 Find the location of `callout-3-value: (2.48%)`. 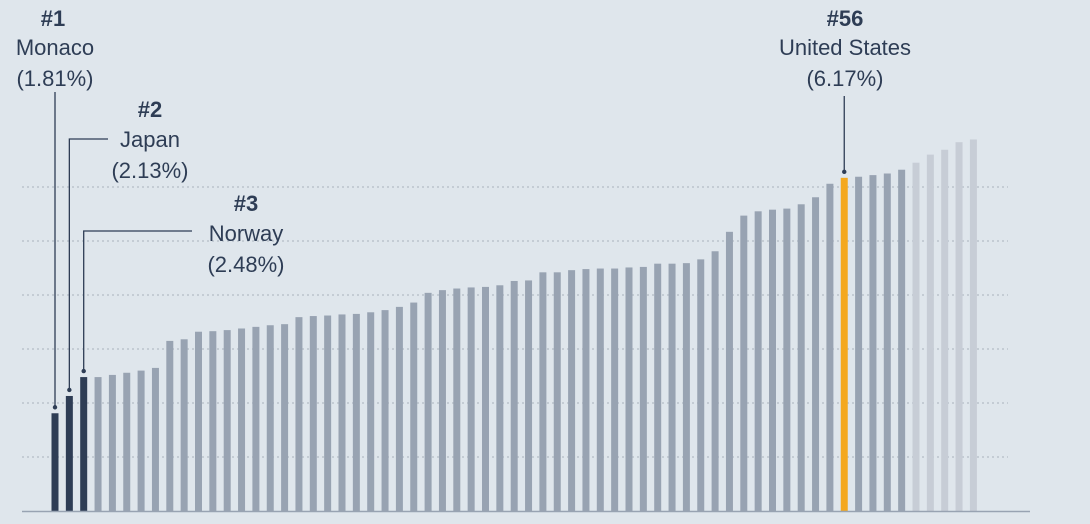

callout-3-value: (2.48%) is located at coordinates (245, 264).